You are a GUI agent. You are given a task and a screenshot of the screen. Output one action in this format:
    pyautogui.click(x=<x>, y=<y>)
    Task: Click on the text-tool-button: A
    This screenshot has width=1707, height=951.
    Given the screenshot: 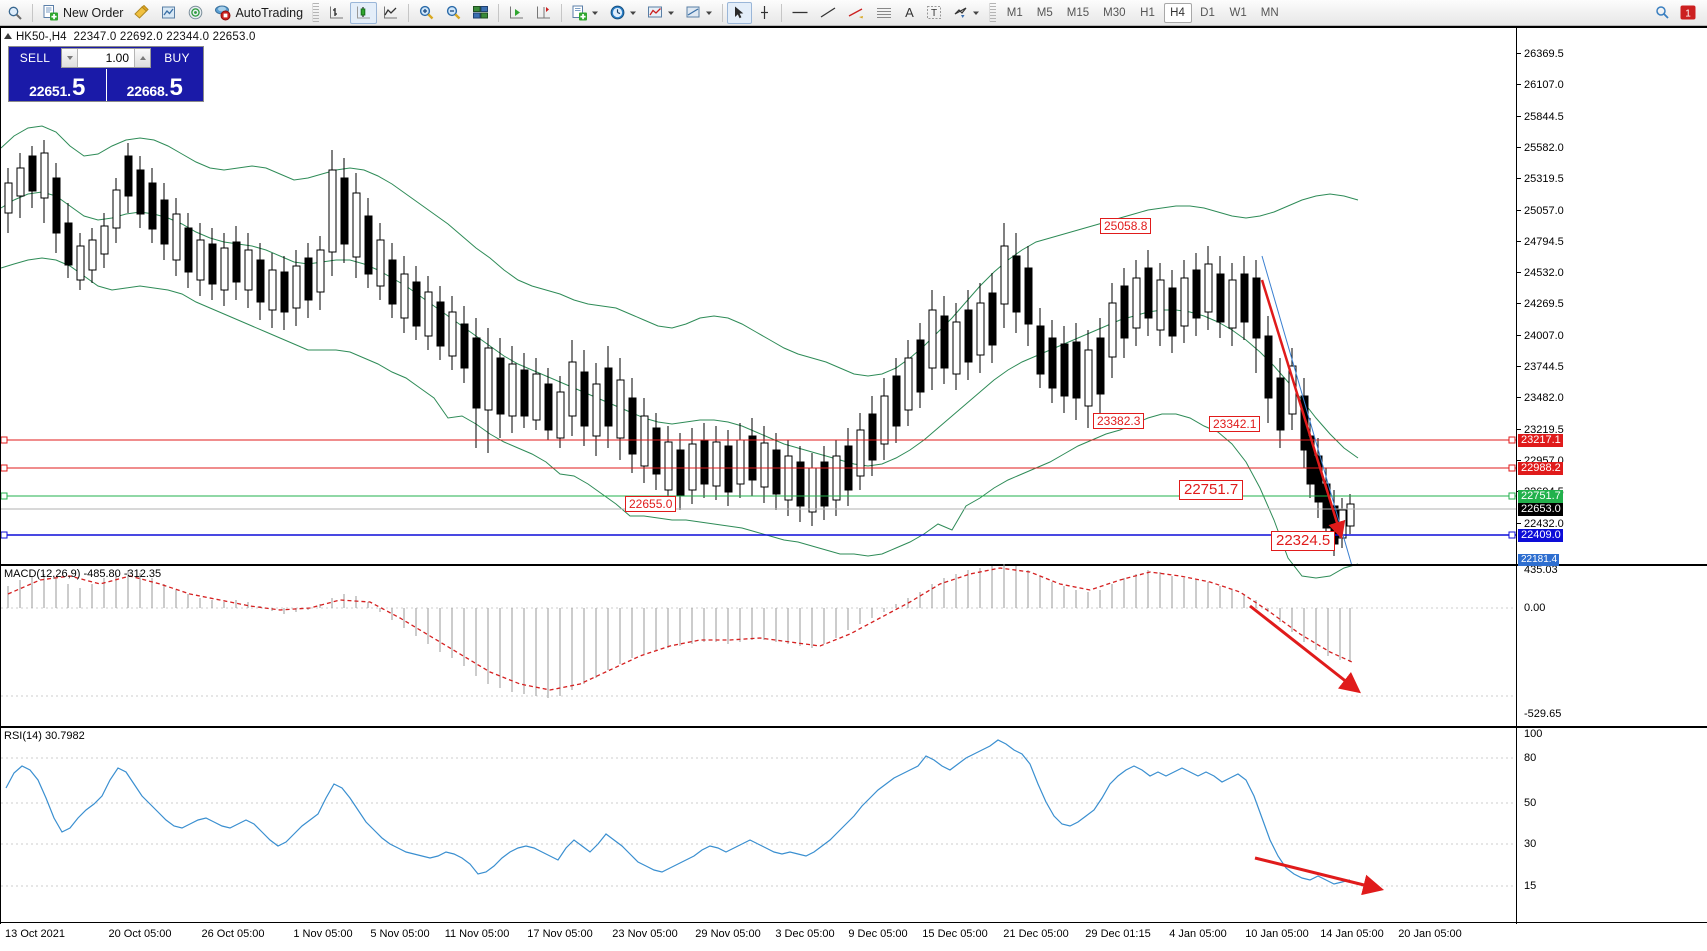 What is the action you would take?
    pyautogui.click(x=909, y=13)
    